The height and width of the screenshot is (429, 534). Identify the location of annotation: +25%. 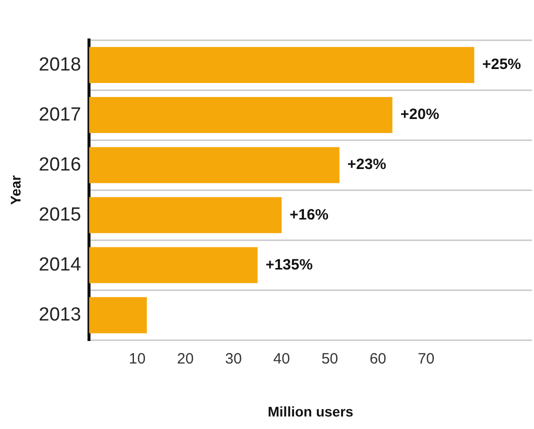
(502, 65).